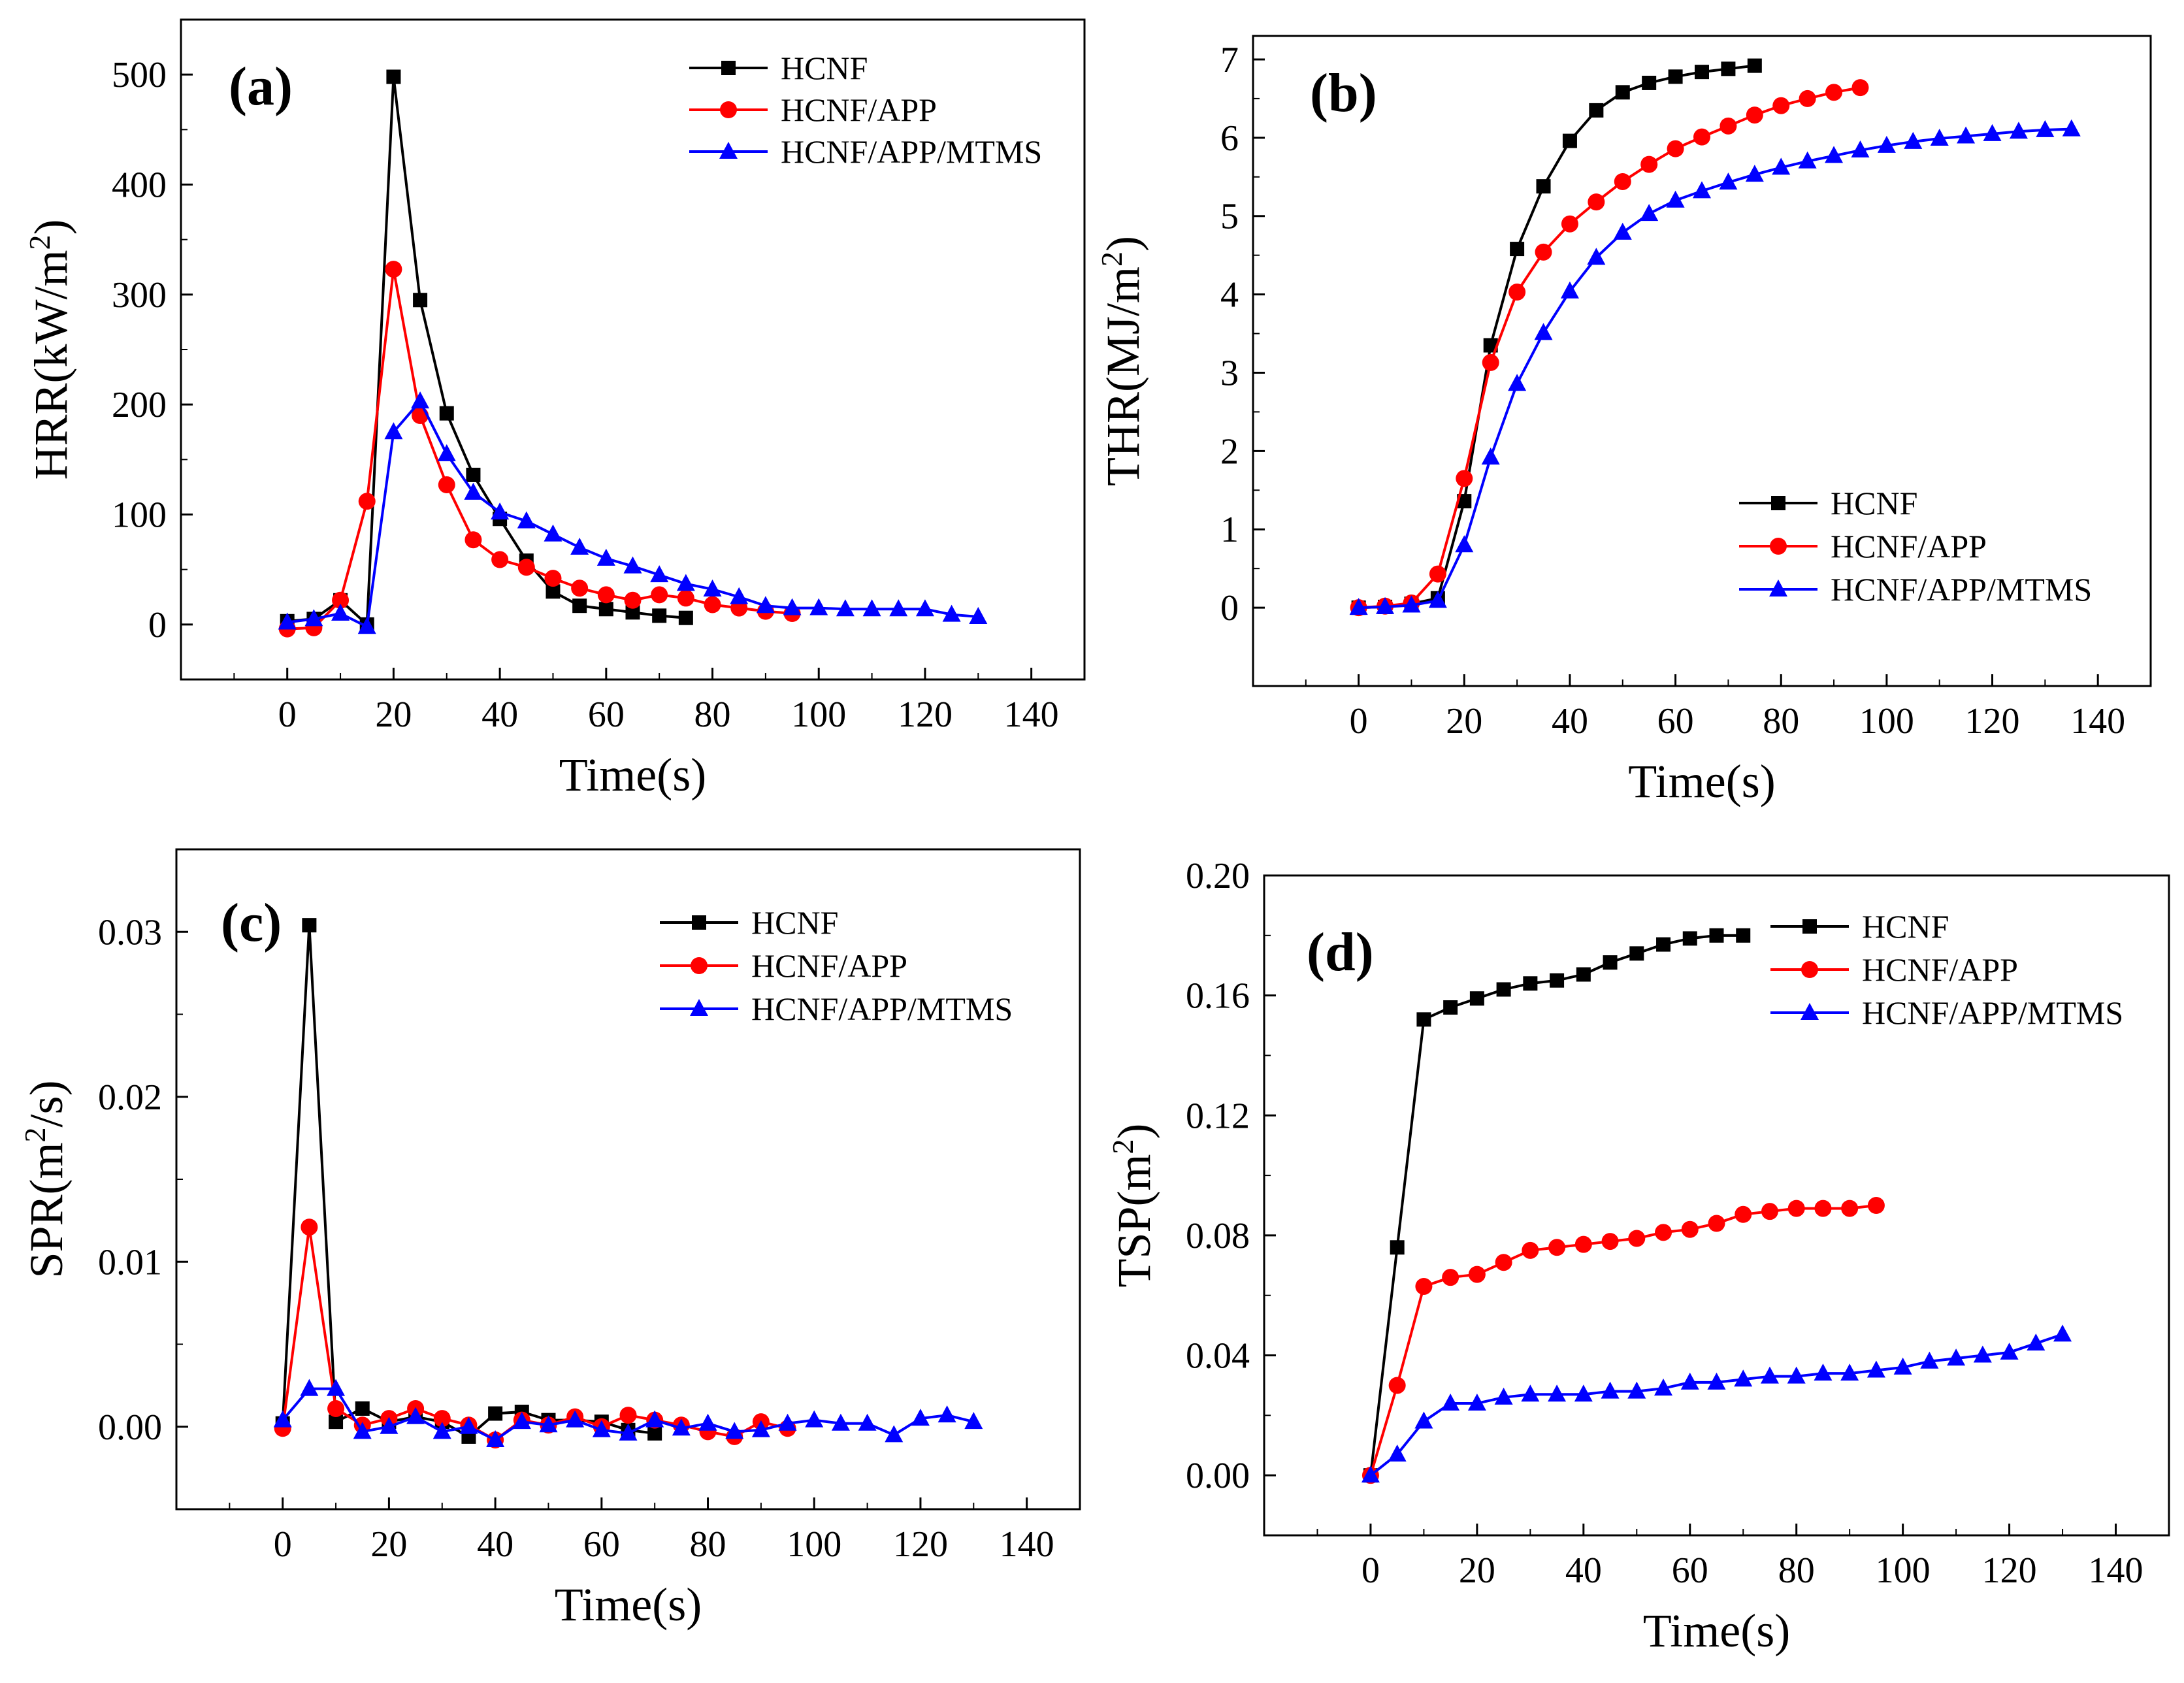 The height and width of the screenshot is (1683, 2184). What do you see at coordinates (130, 1262) in the screenshot?
I see `y-tick-label: 0.01` at bounding box center [130, 1262].